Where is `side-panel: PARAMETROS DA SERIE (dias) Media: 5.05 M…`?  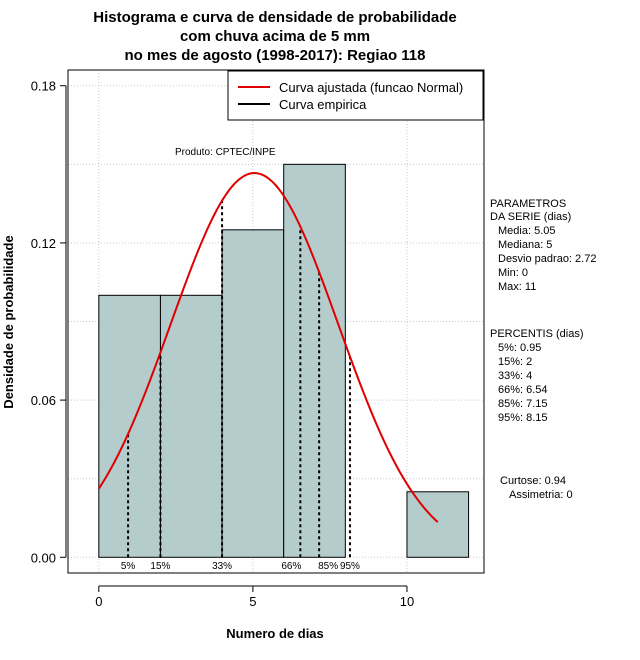 side-panel: PARAMETROS DA SERIE (dias) Media: 5.05 M… is located at coordinates (543, 349).